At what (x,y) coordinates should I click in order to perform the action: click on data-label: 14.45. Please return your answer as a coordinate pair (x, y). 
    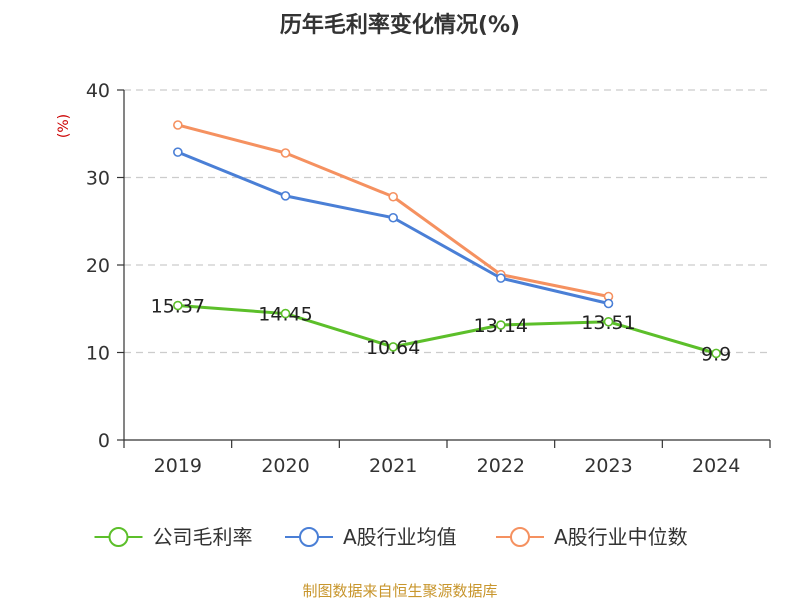
    Looking at the image, I should click on (285, 315).